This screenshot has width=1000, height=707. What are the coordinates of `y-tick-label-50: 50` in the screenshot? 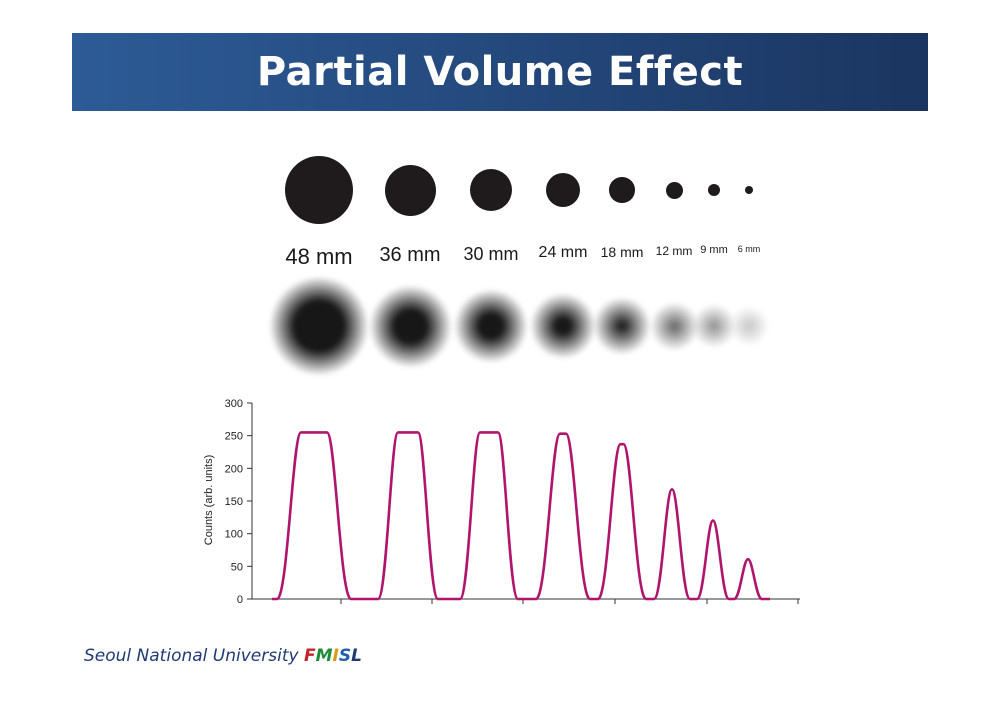 It's located at (237, 567).